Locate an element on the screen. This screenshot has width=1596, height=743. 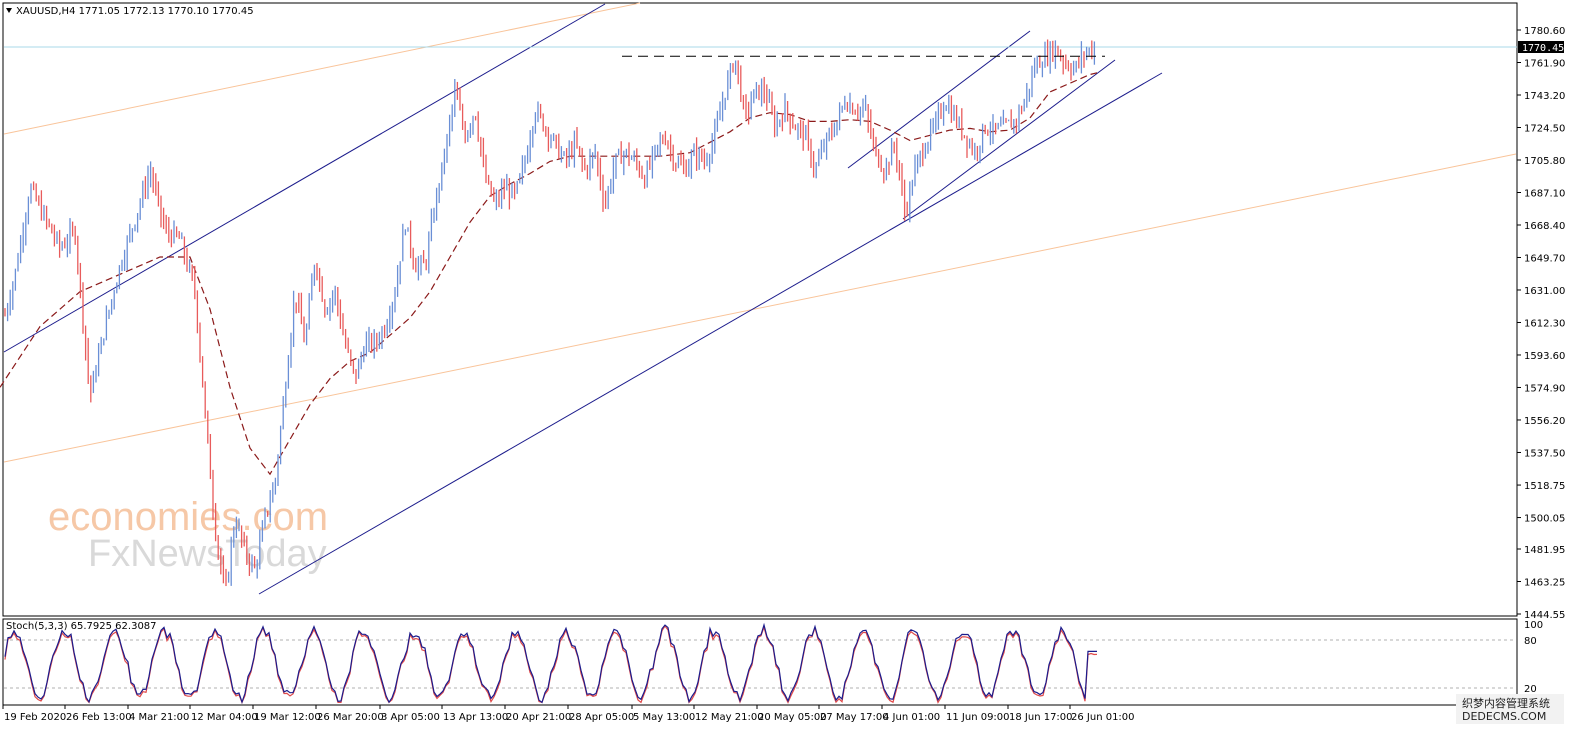
indicator-panel-frame is located at coordinates (760, 662).